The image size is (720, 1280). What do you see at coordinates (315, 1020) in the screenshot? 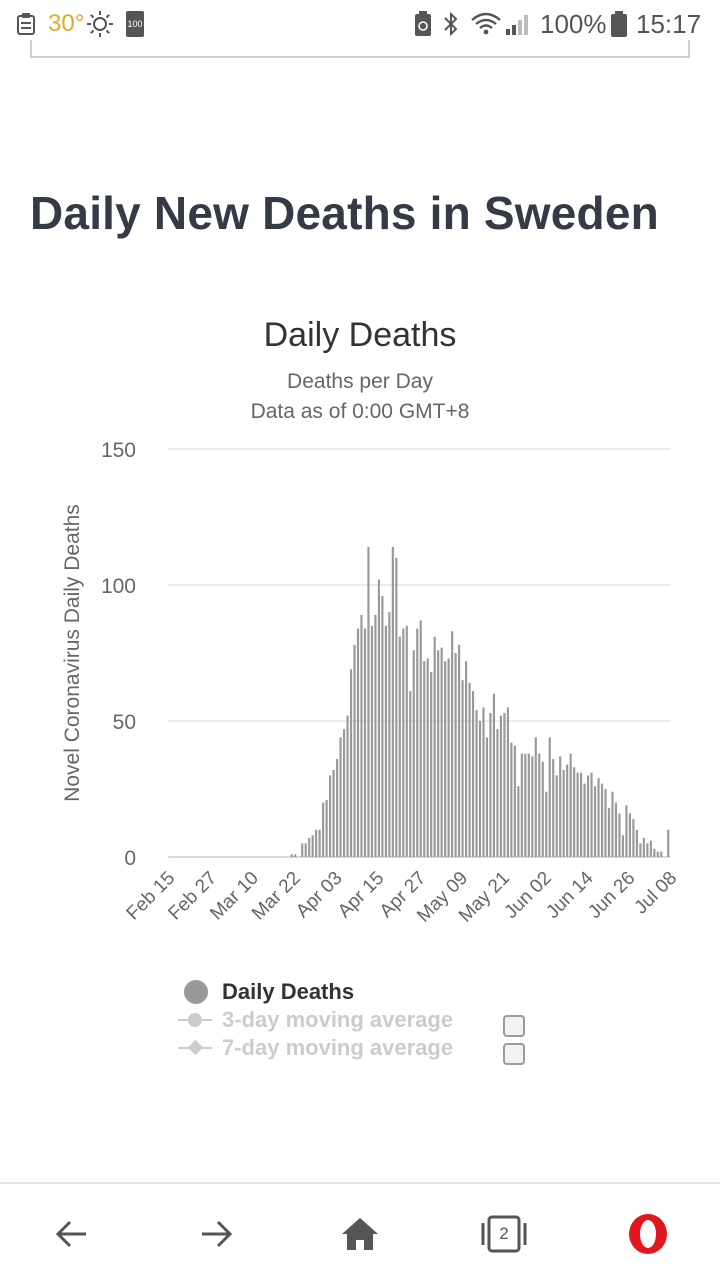
I see `legend-item-3day-average: 3-day moving average` at bounding box center [315, 1020].